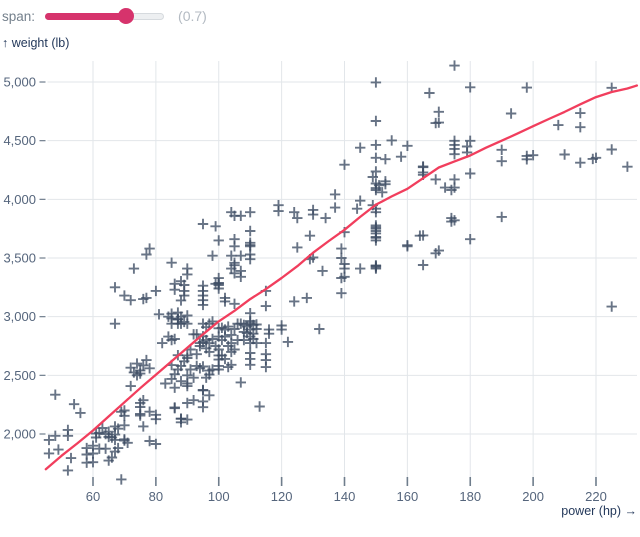 This screenshot has height=537, width=640. I want to click on span-slider, so click(105, 16).